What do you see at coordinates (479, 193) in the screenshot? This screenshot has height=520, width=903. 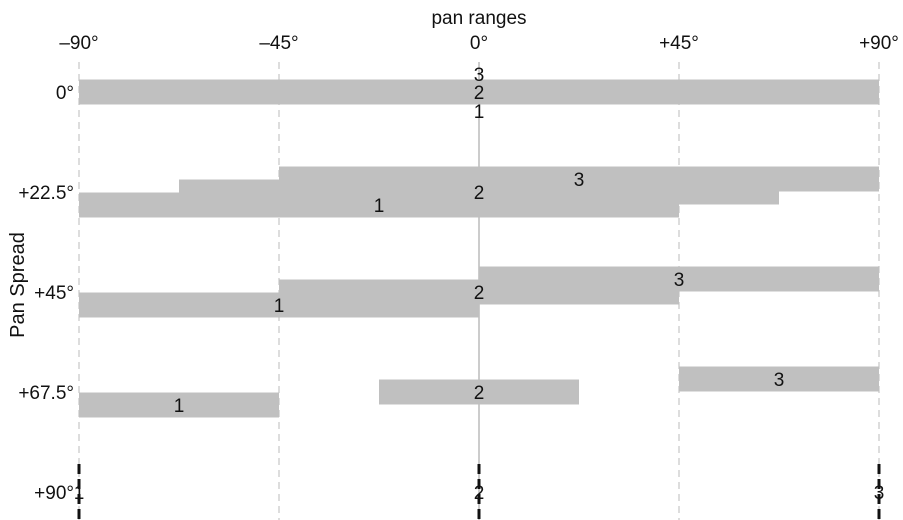 I see `bar-label-row-1-series-2: 2` at bounding box center [479, 193].